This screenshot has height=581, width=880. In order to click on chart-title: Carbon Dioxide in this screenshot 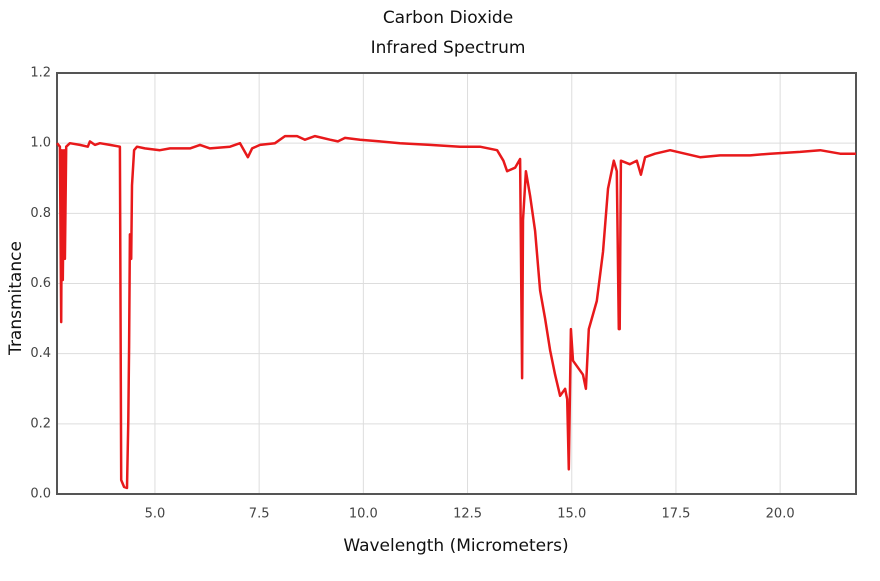, I will do `click(448, 18)`.